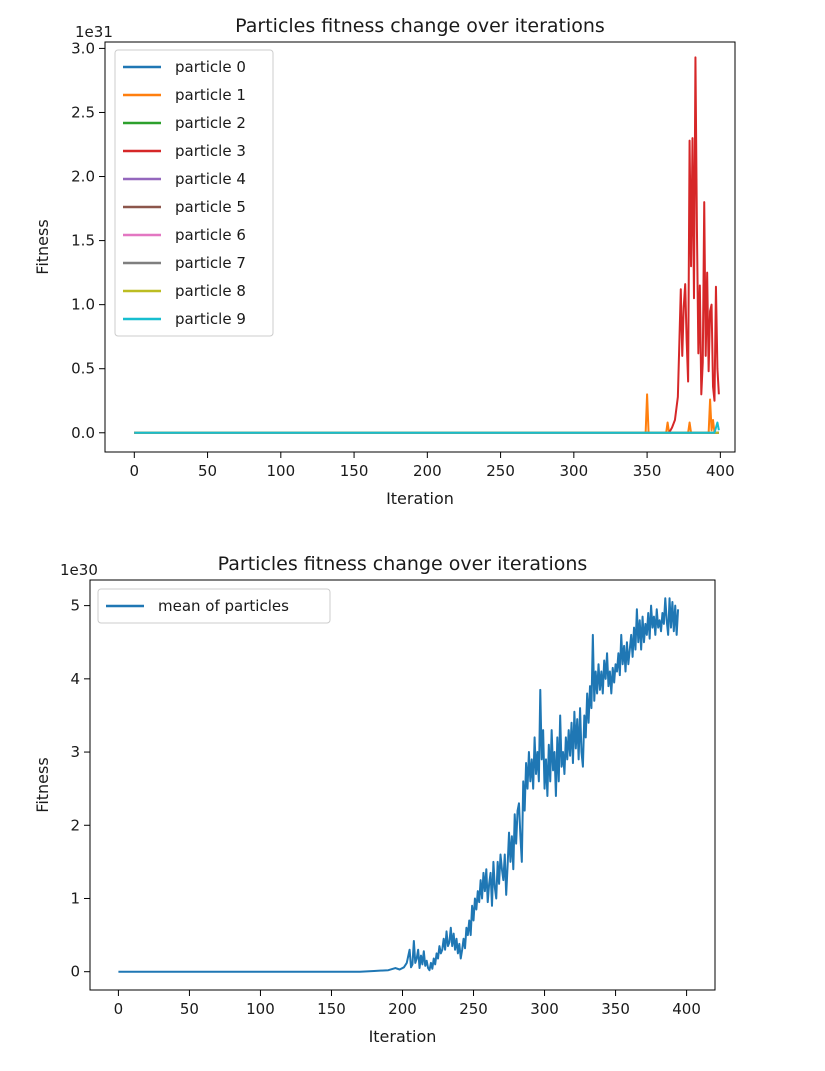 This screenshot has height=1071, width=825. I want to click on y-offset-label: 1e30, so click(79, 570).